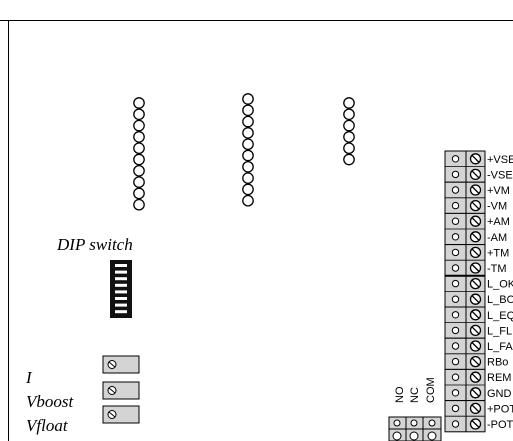  What do you see at coordinates (497, 238) in the screenshot?
I see `terminal-label: -AM` at bounding box center [497, 238].